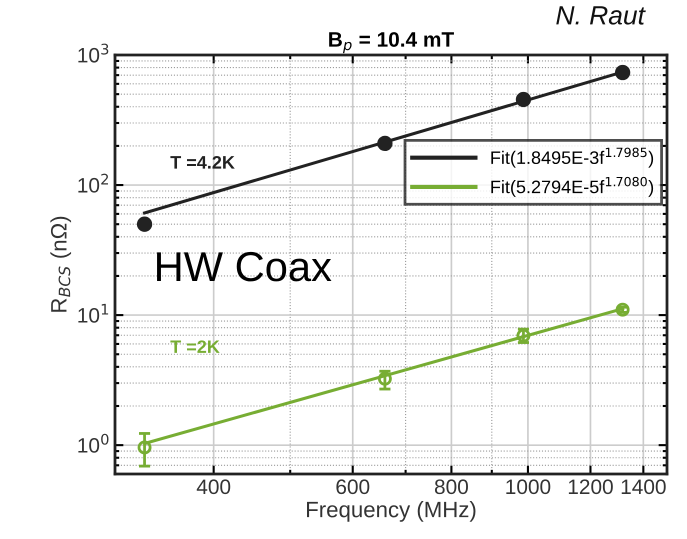 The height and width of the screenshot is (539, 687). I want to click on x-tick-label: 800, so click(451, 486).